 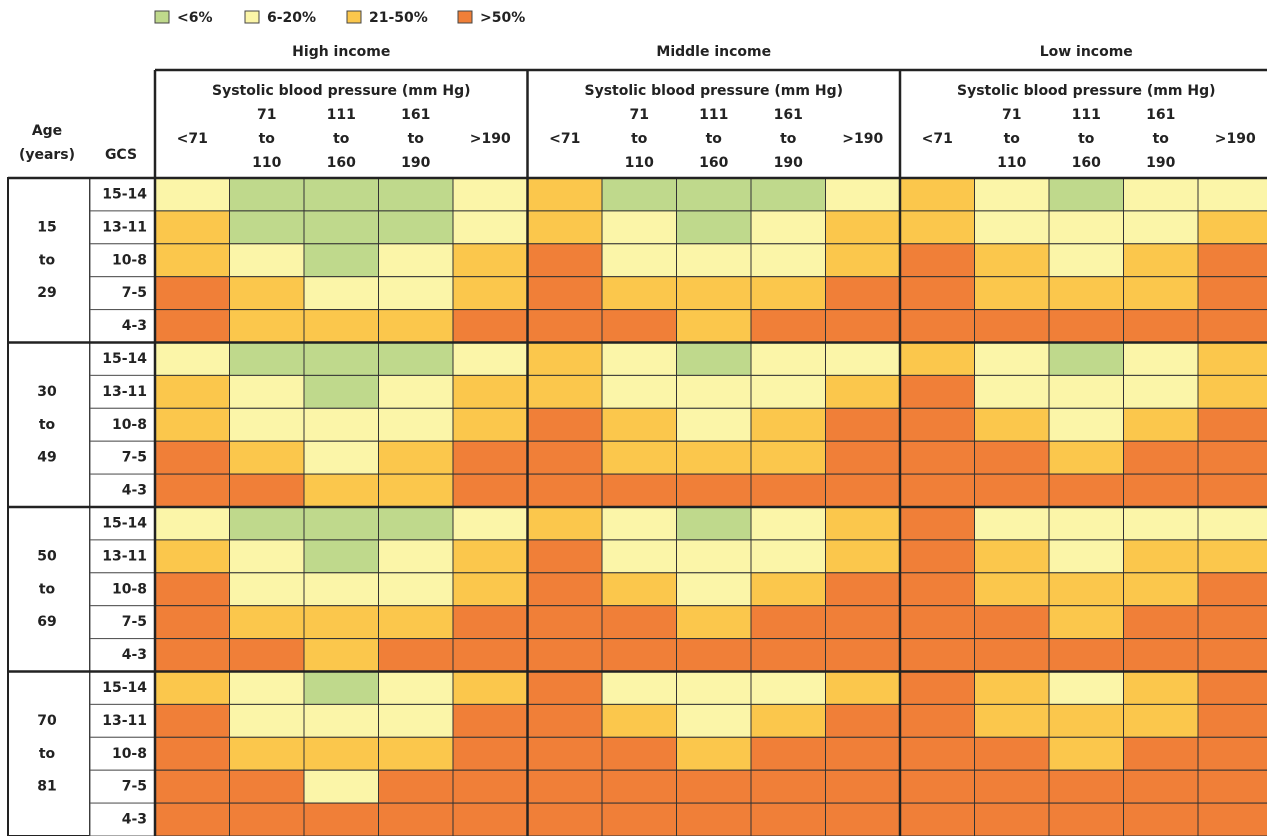 I want to click on gcs-cell, so click(x=122, y=786).